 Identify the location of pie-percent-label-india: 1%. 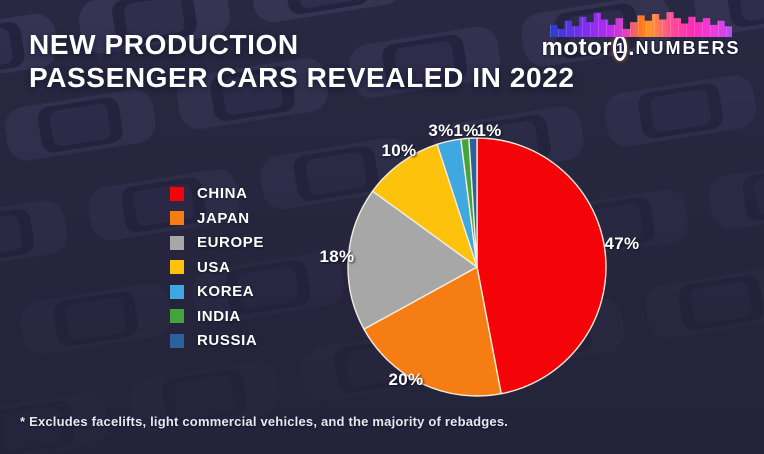
(466, 130).